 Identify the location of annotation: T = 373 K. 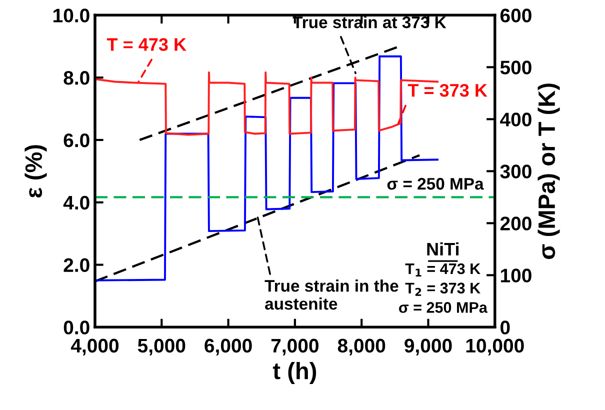
(448, 90).